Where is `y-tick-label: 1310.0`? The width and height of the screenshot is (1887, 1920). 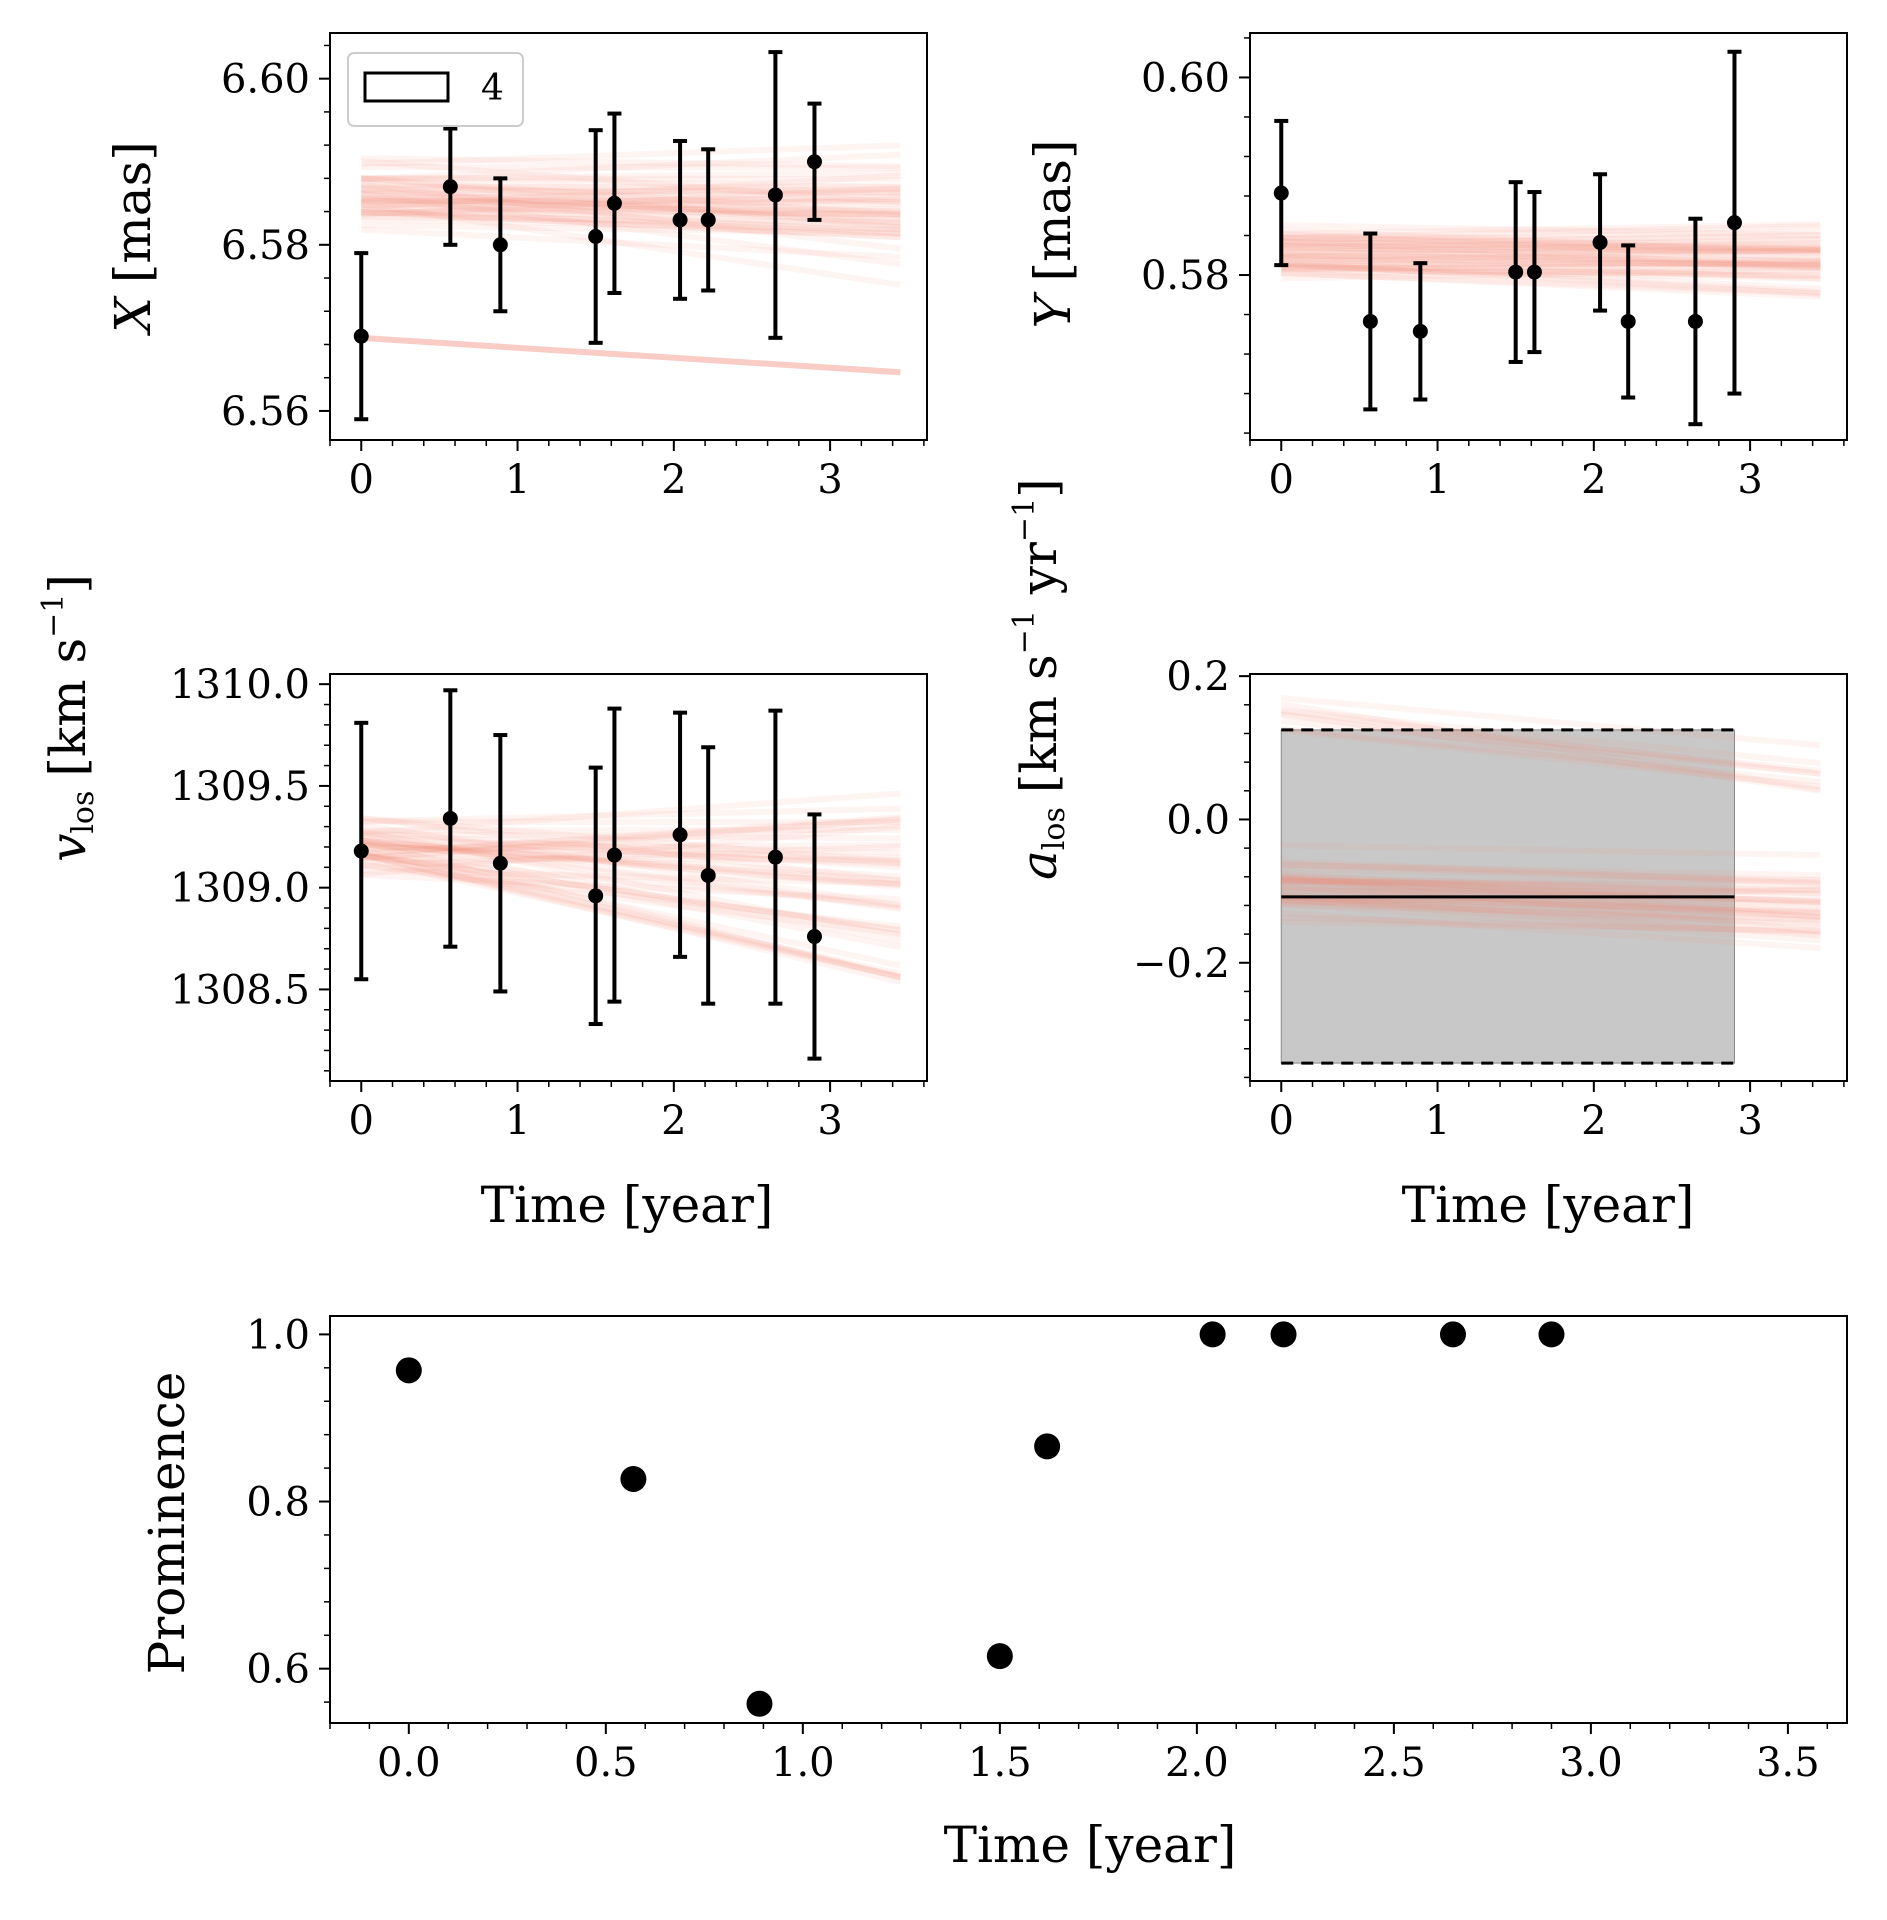 y-tick-label: 1310.0 is located at coordinates (240, 685).